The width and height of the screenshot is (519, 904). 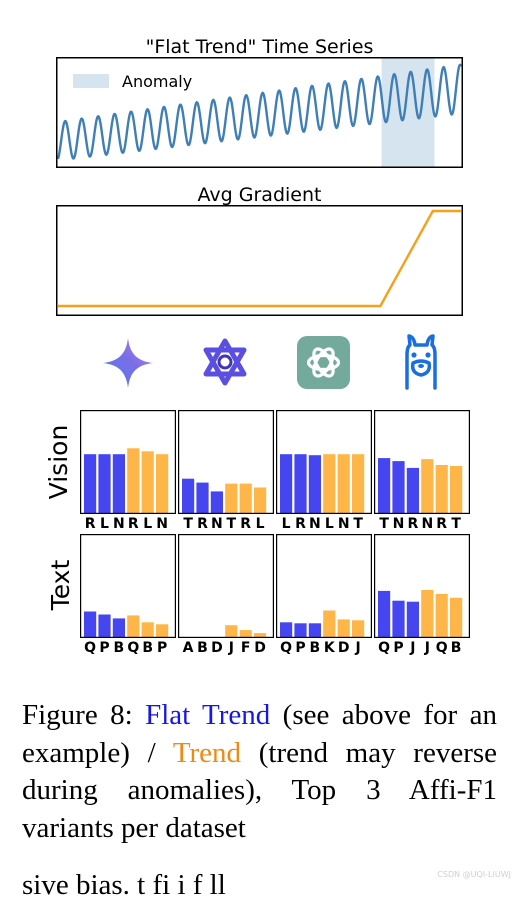 What do you see at coordinates (259, 734) in the screenshot?
I see `caption-middle: (see above for an example) /` at bounding box center [259, 734].